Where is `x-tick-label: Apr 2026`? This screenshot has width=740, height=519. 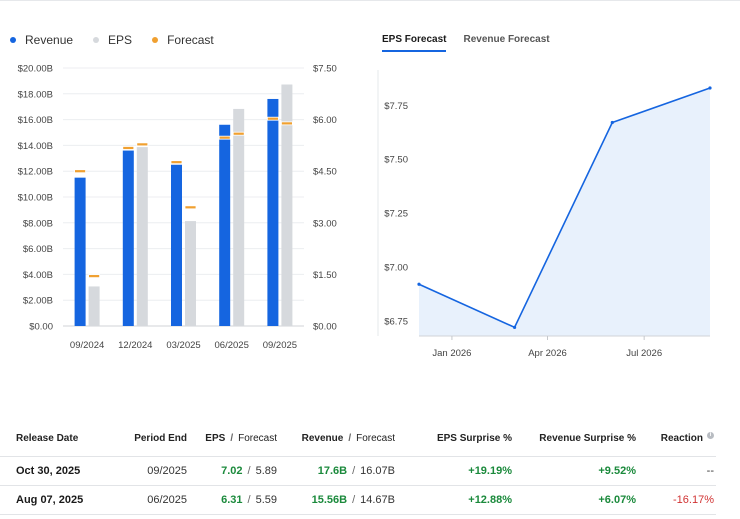
x-tick-label: Apr 2026 is located at coordinates (547, 353).